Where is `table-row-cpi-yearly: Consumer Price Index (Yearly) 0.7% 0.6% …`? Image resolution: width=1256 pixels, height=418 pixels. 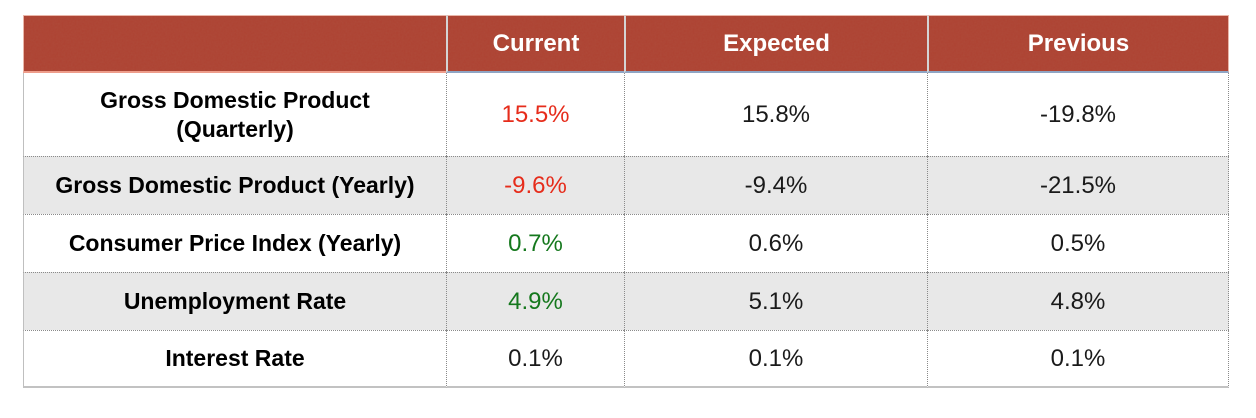
table-row-cpi-yearly: Consumer Price Index (Yearly) 0.7% 0.6% … is located at coordinates (626, 243).